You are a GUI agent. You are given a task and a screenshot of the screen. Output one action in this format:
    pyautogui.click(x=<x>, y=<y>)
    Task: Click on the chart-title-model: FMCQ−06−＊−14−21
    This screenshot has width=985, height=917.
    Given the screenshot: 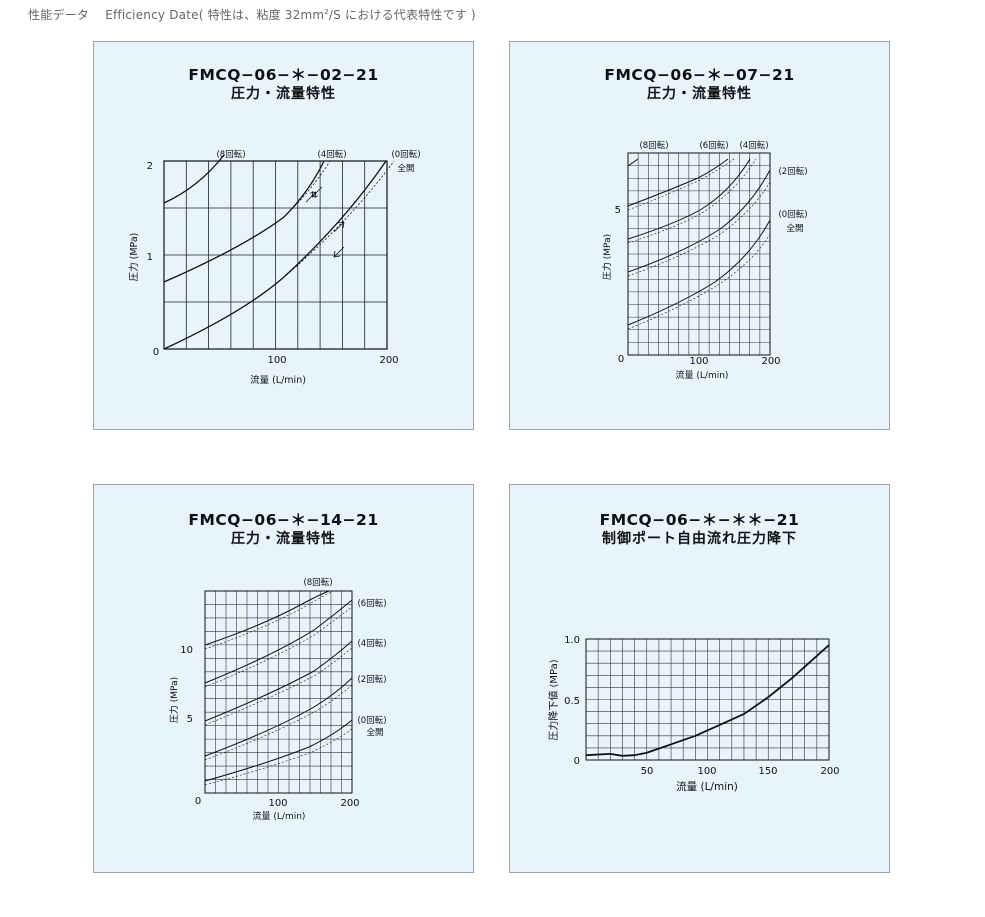 What is the action you would take?
    pyautogui.click(x=283, y=520)
    